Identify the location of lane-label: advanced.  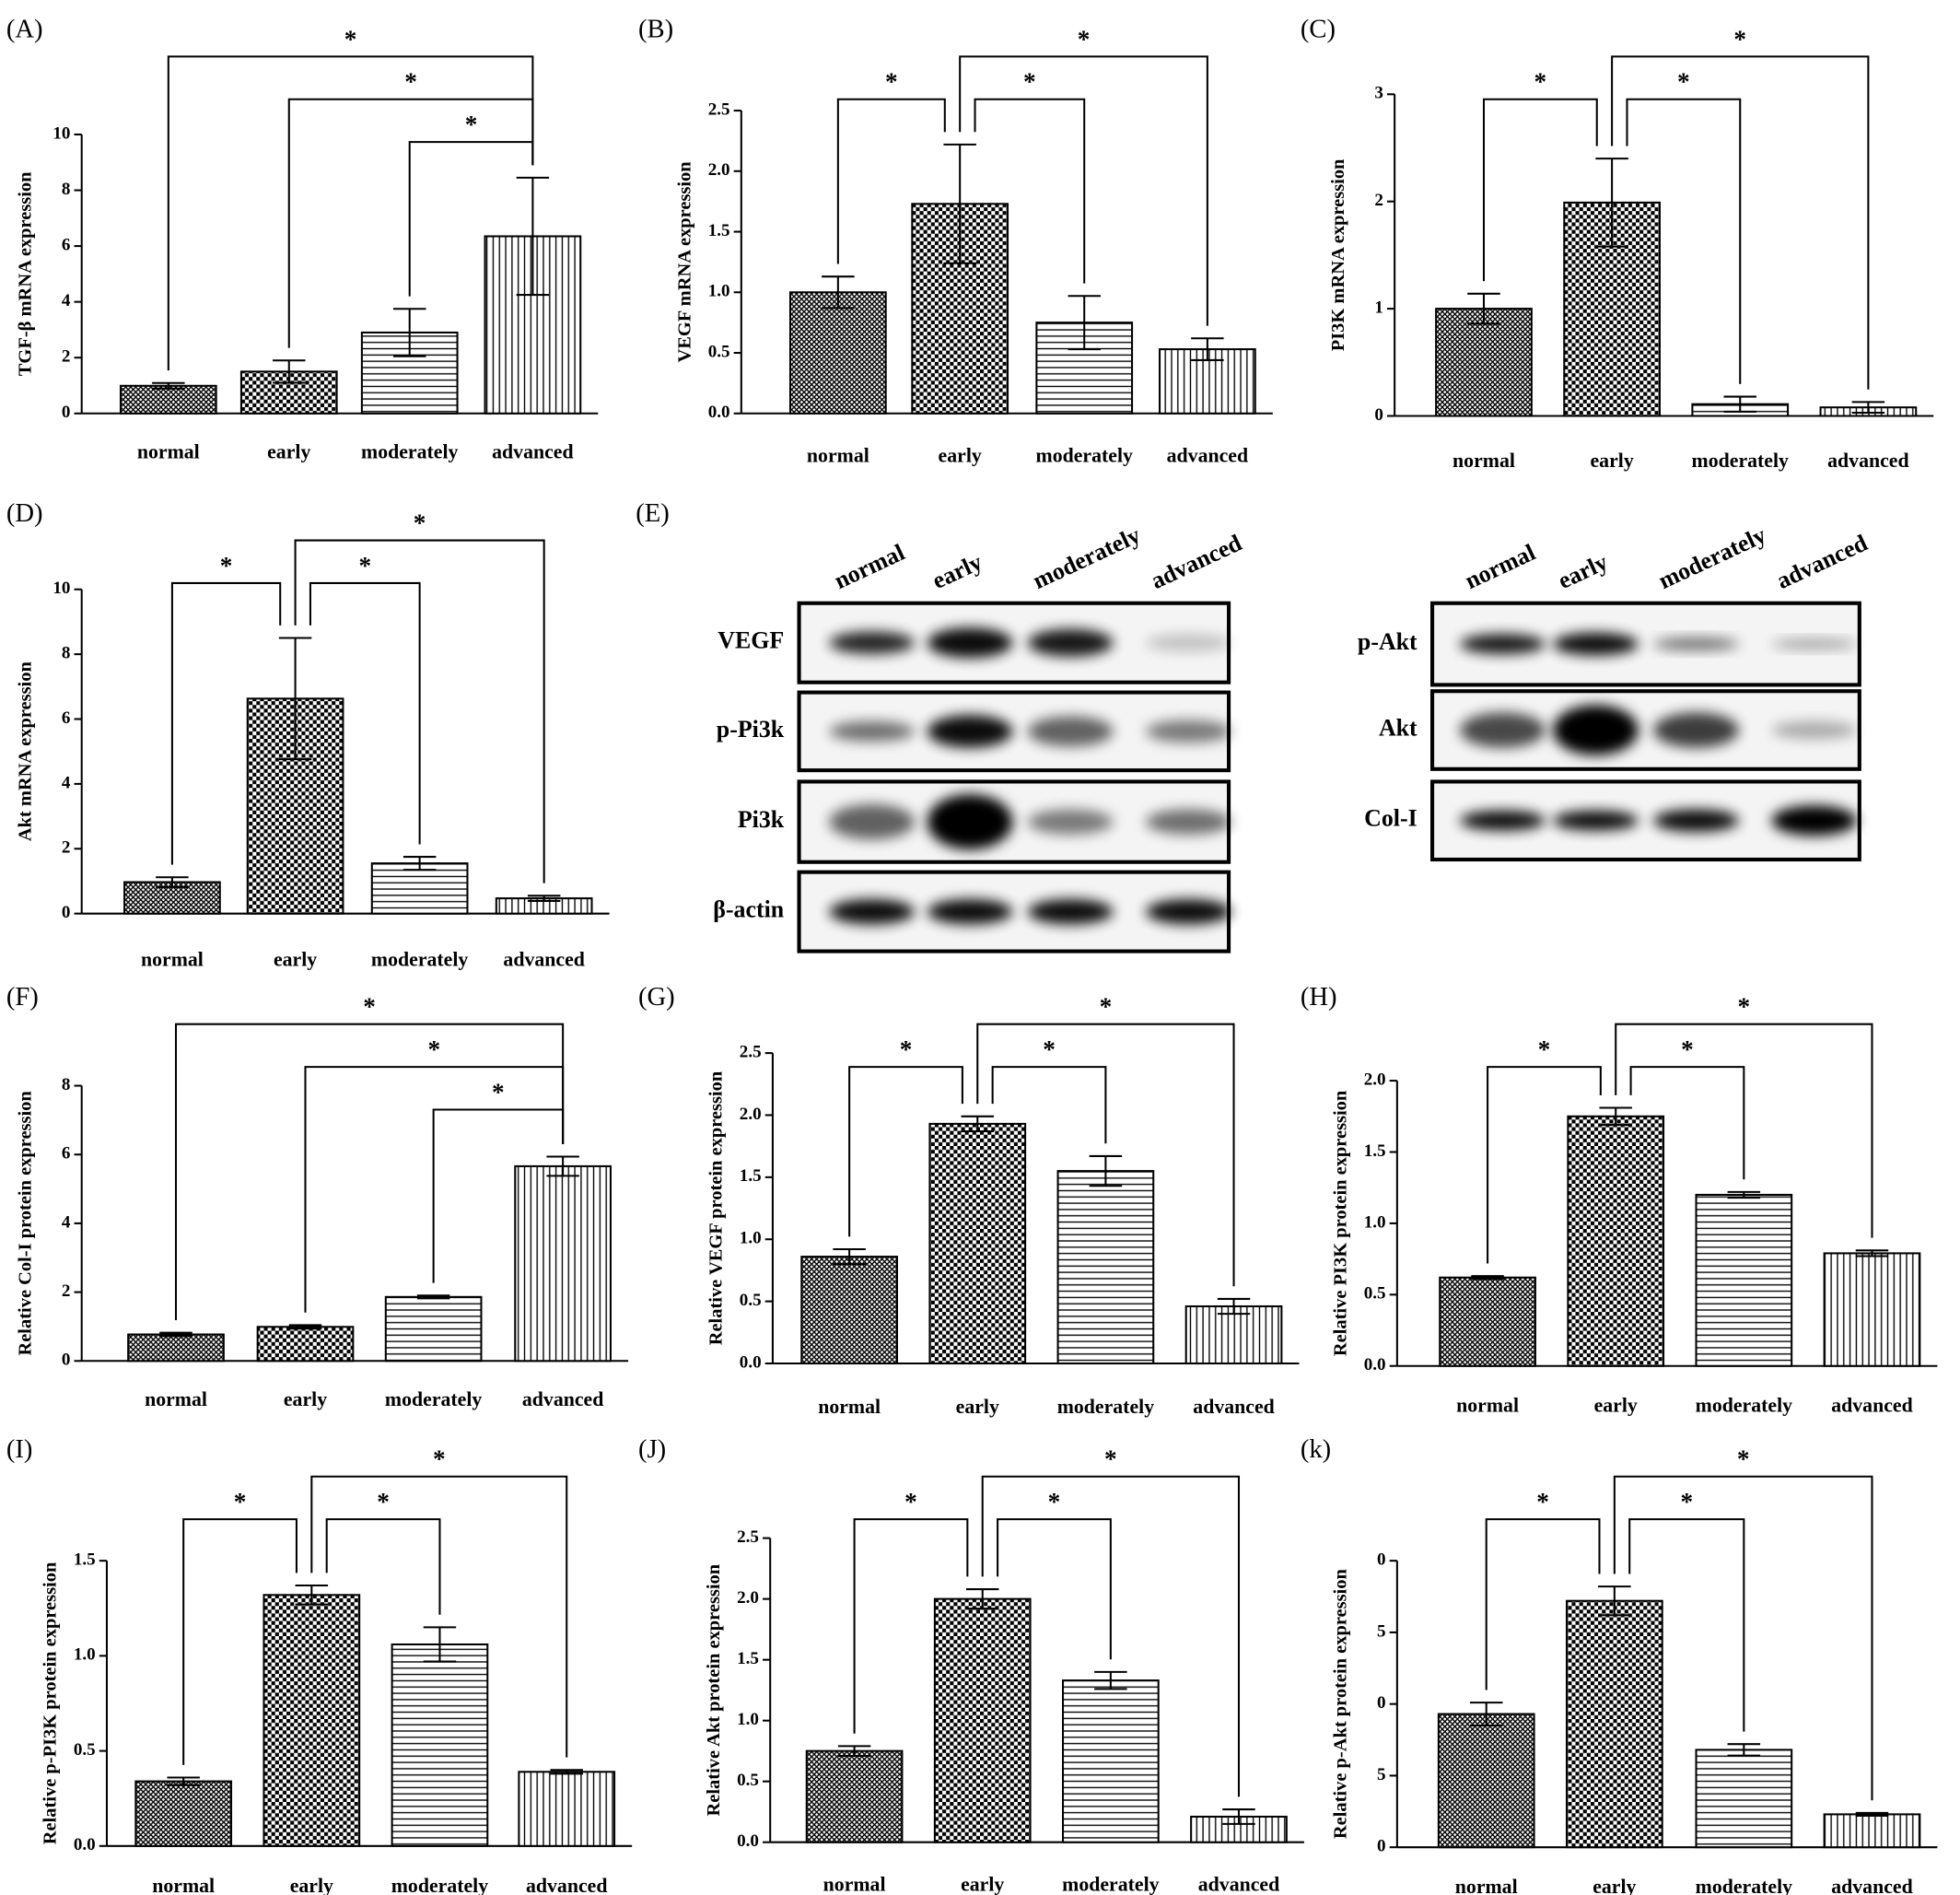
(1822, 561).